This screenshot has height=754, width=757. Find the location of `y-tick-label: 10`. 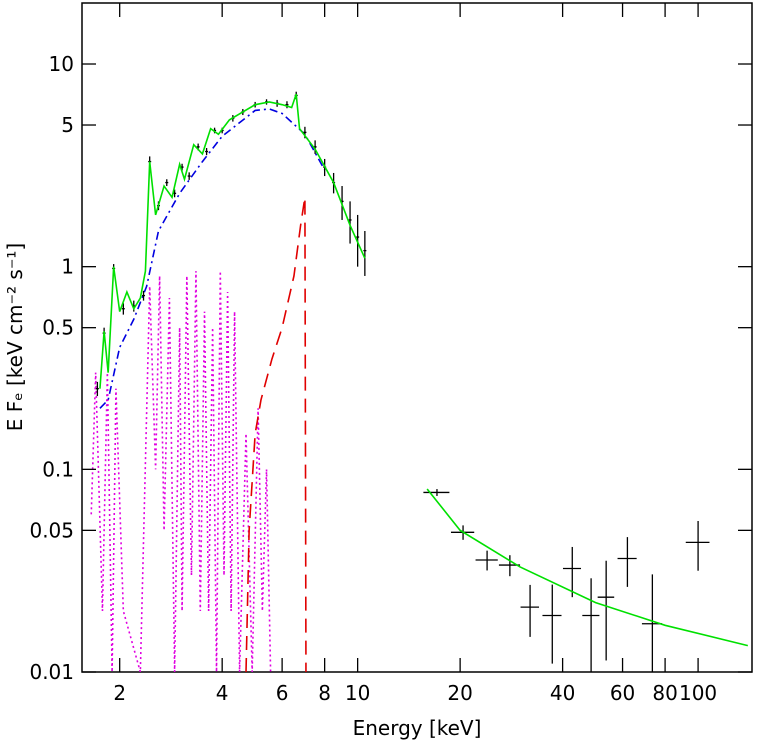

y-tick-label: 10 is located at coordinates (61, 64).